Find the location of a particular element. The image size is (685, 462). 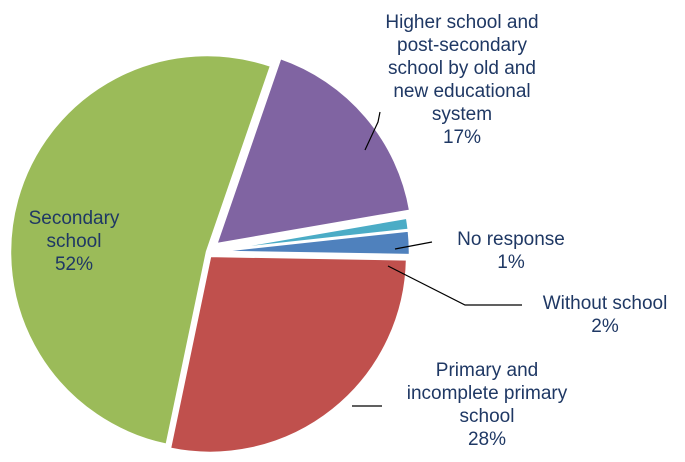

slice-label-5: Secondary school 52% is located at coordinates (74, 241).